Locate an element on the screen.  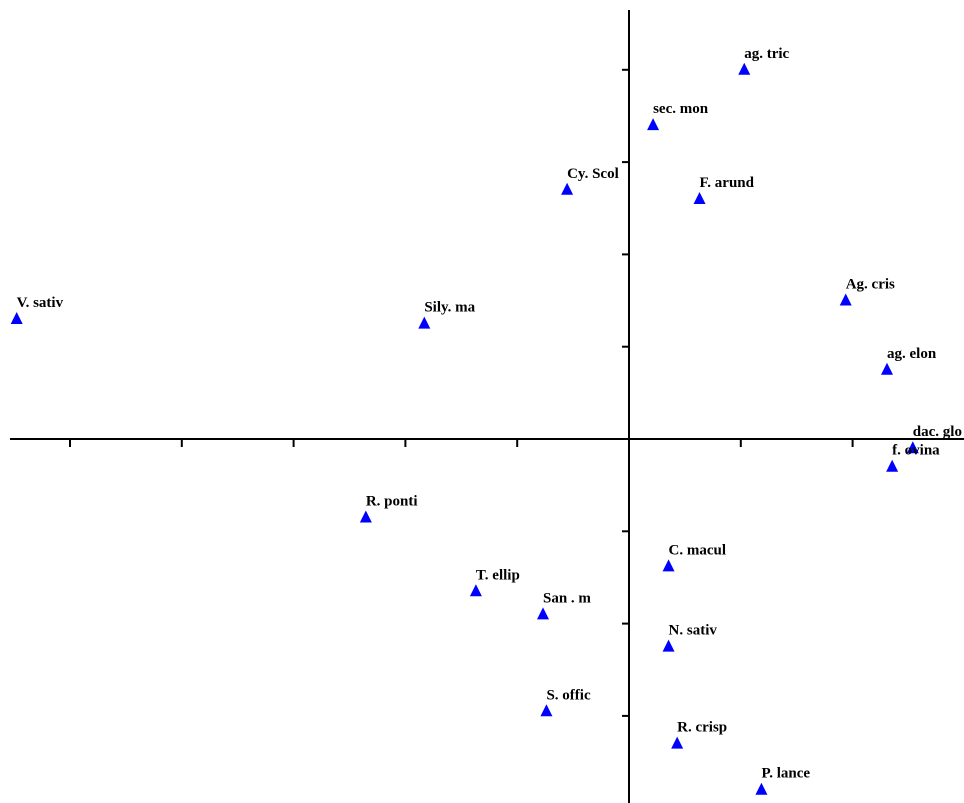
data-point: S. offic is located at coordinates (565, 702).